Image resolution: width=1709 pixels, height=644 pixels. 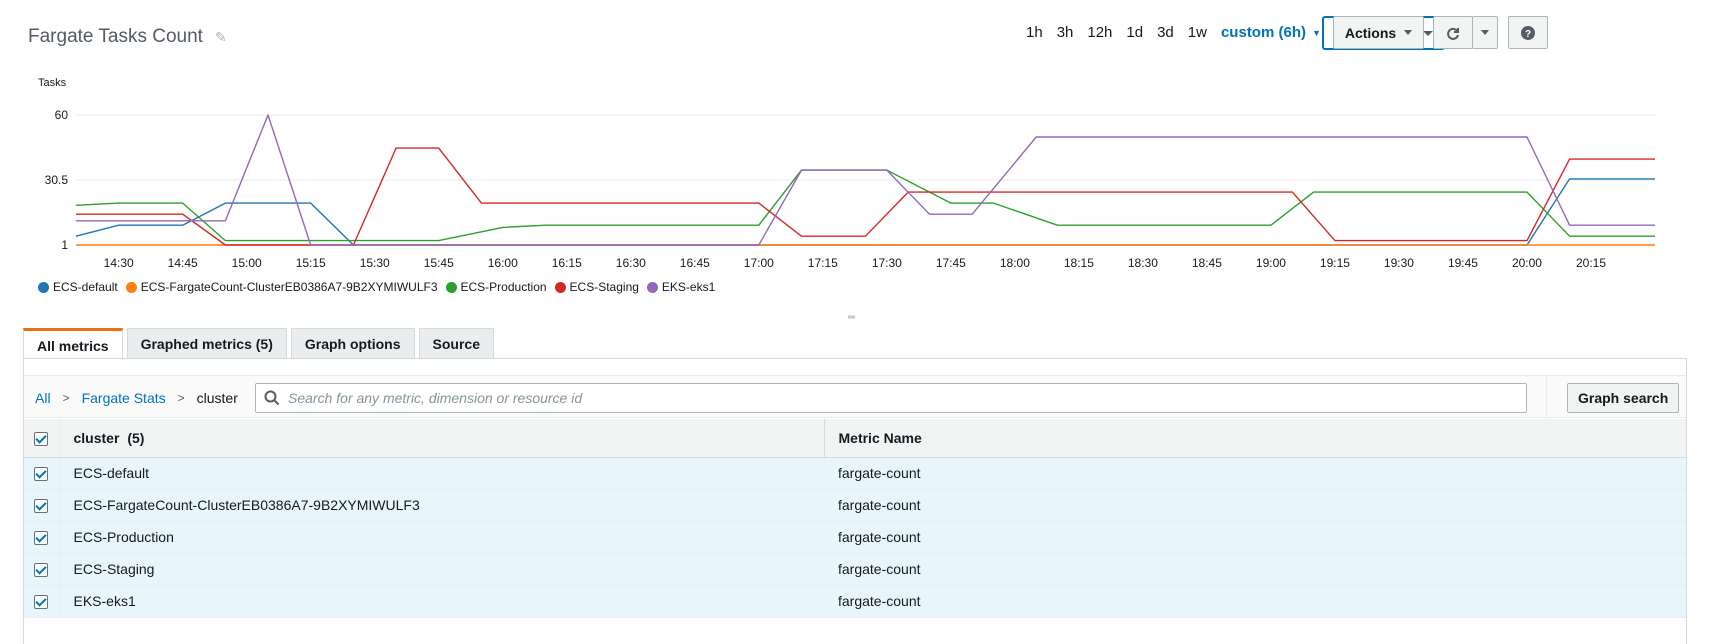 I want to click on search-icon, so click(x=272, y=398).